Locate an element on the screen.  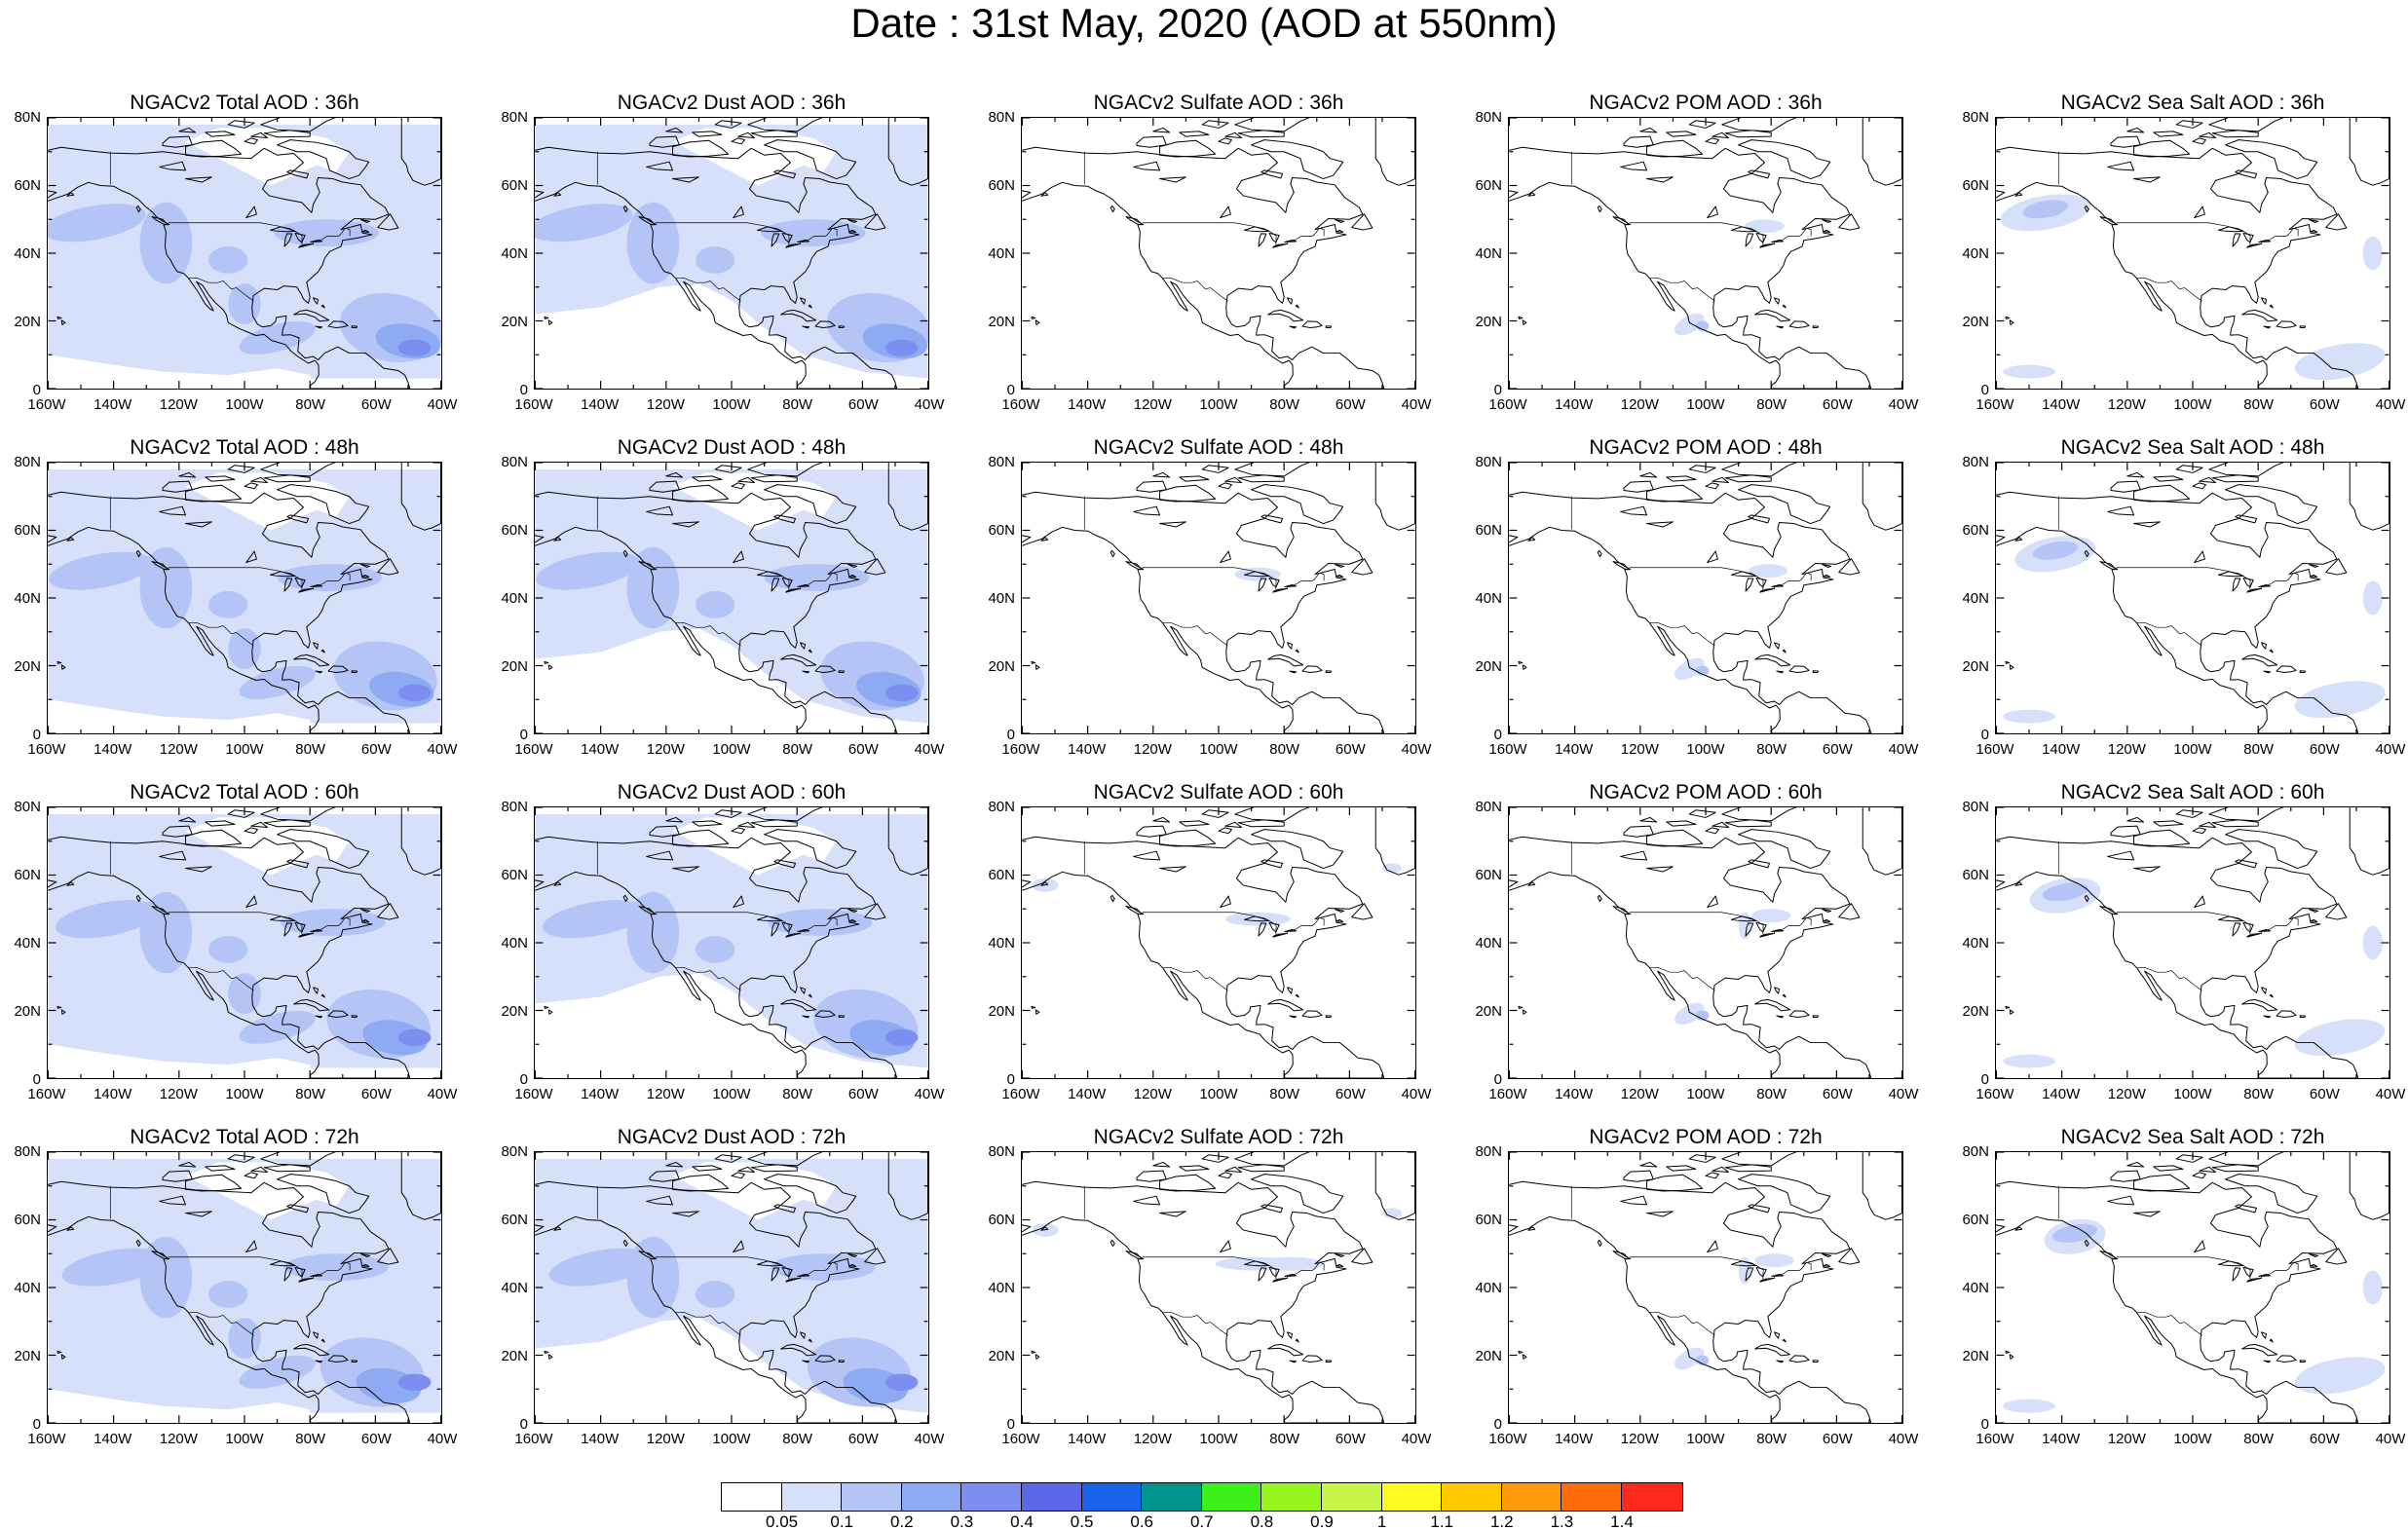
coastline-layer is located at coordinates (1218, 1287).